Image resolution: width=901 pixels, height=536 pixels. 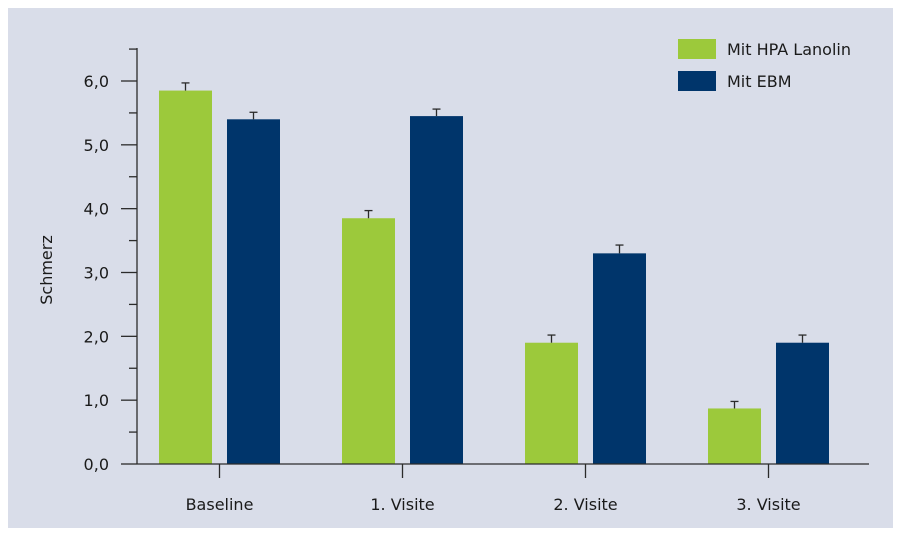 I want to click on y-tick-label: 4,0, so click(x=96, y=209).